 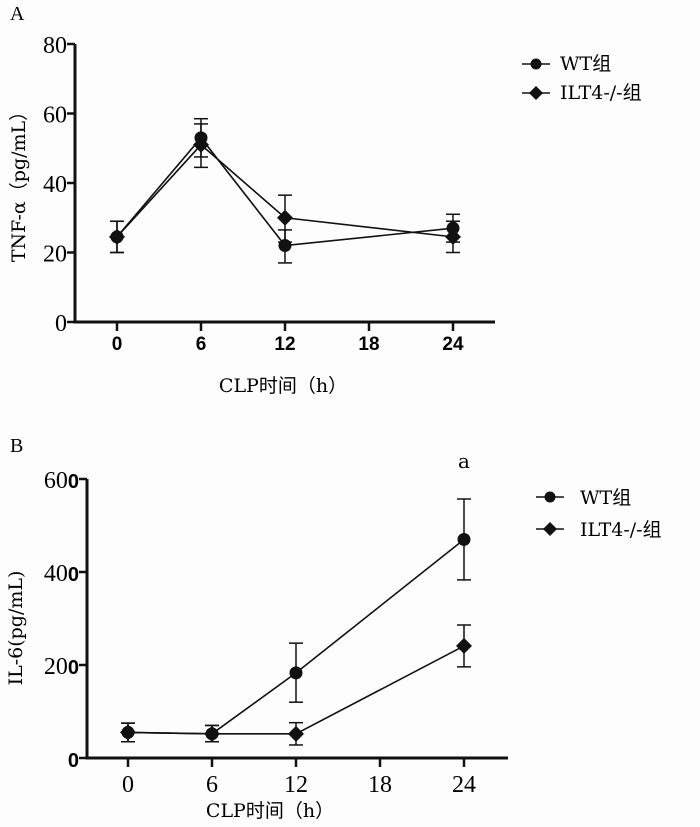 What do you see at coordinates (55, 116) in the screenshot?
I see `y-tick-label: 60` at bounding box center [55, 116].